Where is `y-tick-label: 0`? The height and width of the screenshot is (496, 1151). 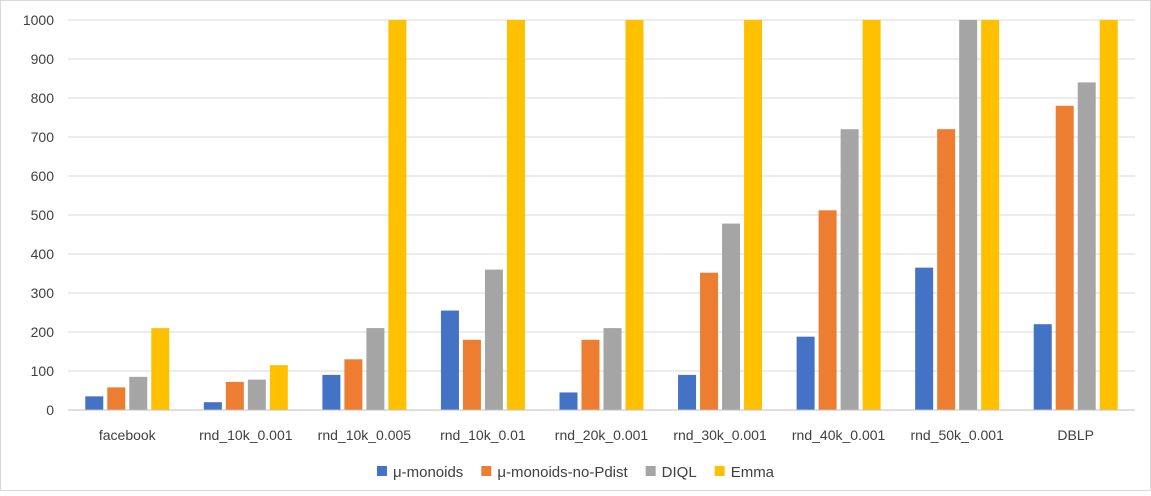
y-tick-label: 0 is located at coordinates (50, 410).